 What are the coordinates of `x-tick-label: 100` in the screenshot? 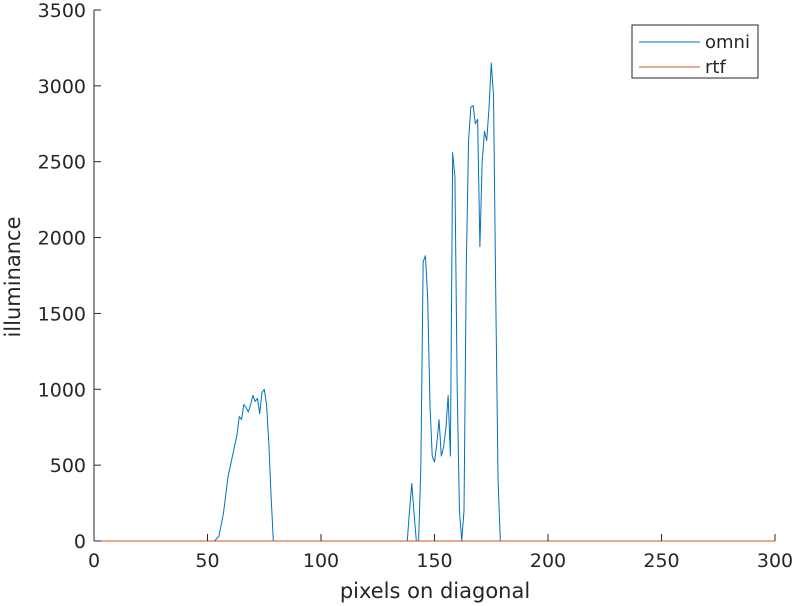 It's located at (321, 561).